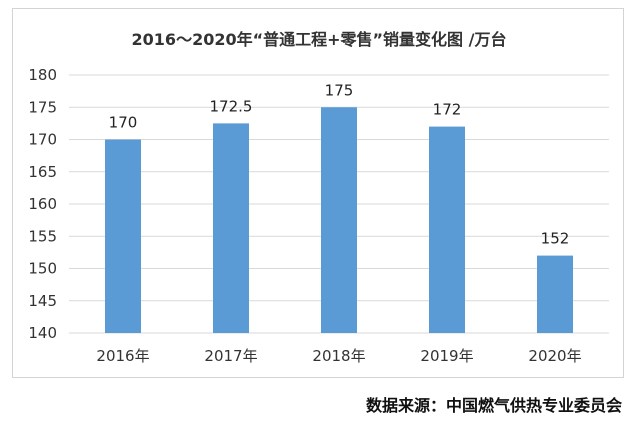  Describe the element at coordinates (231, 106) in the screenshot. I see `data-label: 172.5` at that location.